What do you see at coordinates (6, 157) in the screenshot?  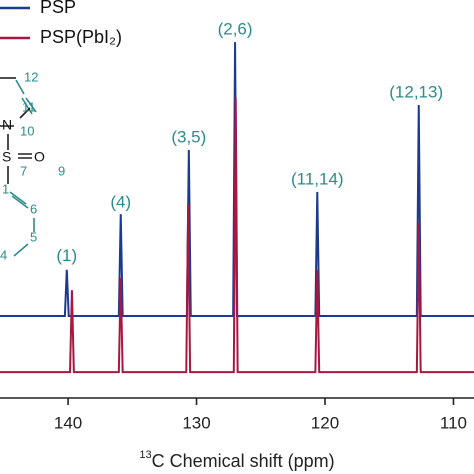 I see `atom-label: S` at bounding box center [6, 157].